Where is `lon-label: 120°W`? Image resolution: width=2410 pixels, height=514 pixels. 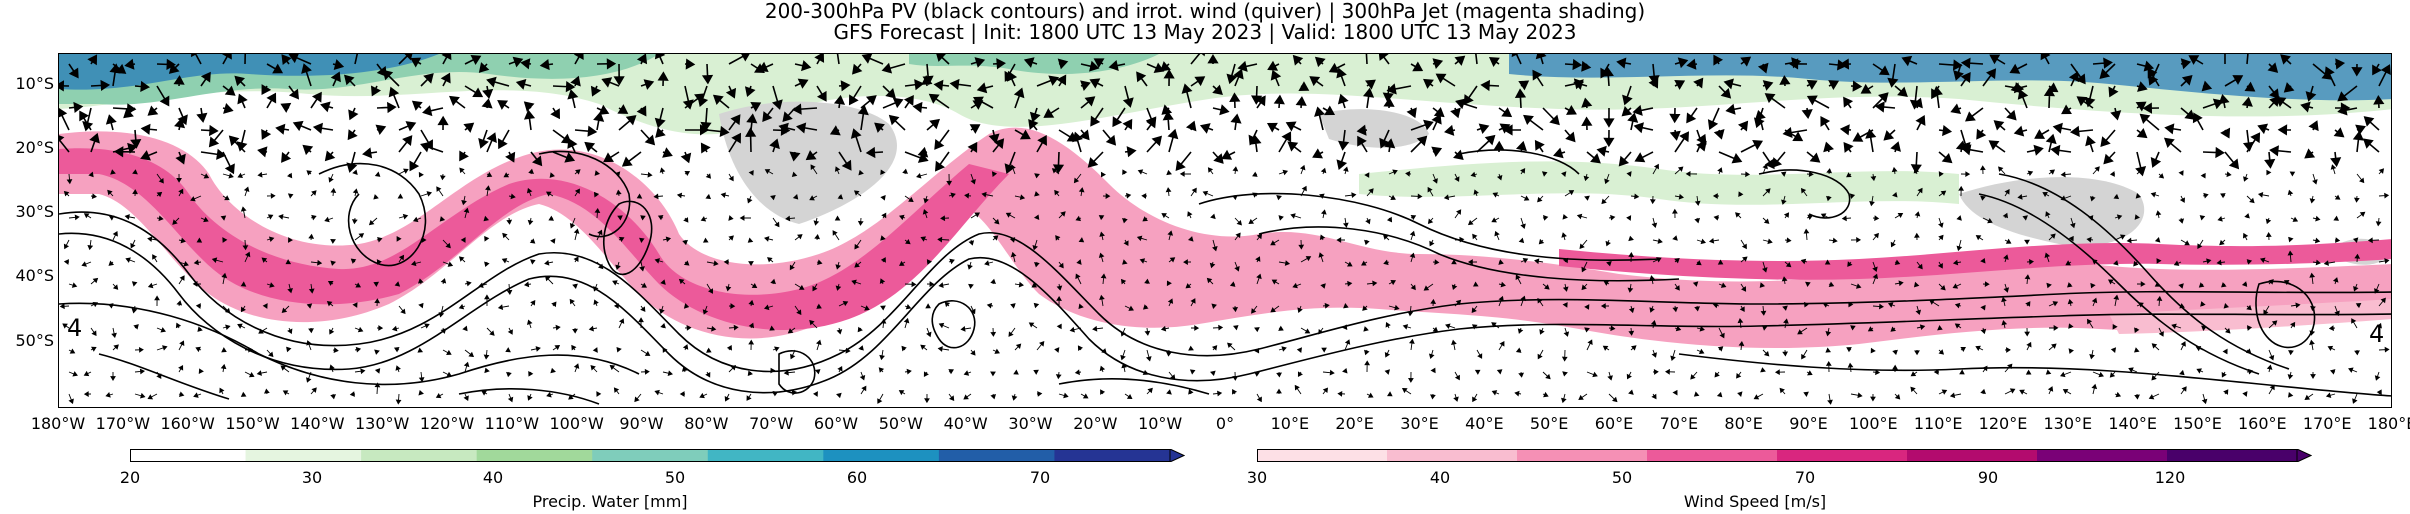
lon-label: 120°W is located at coordinates (447, 423).